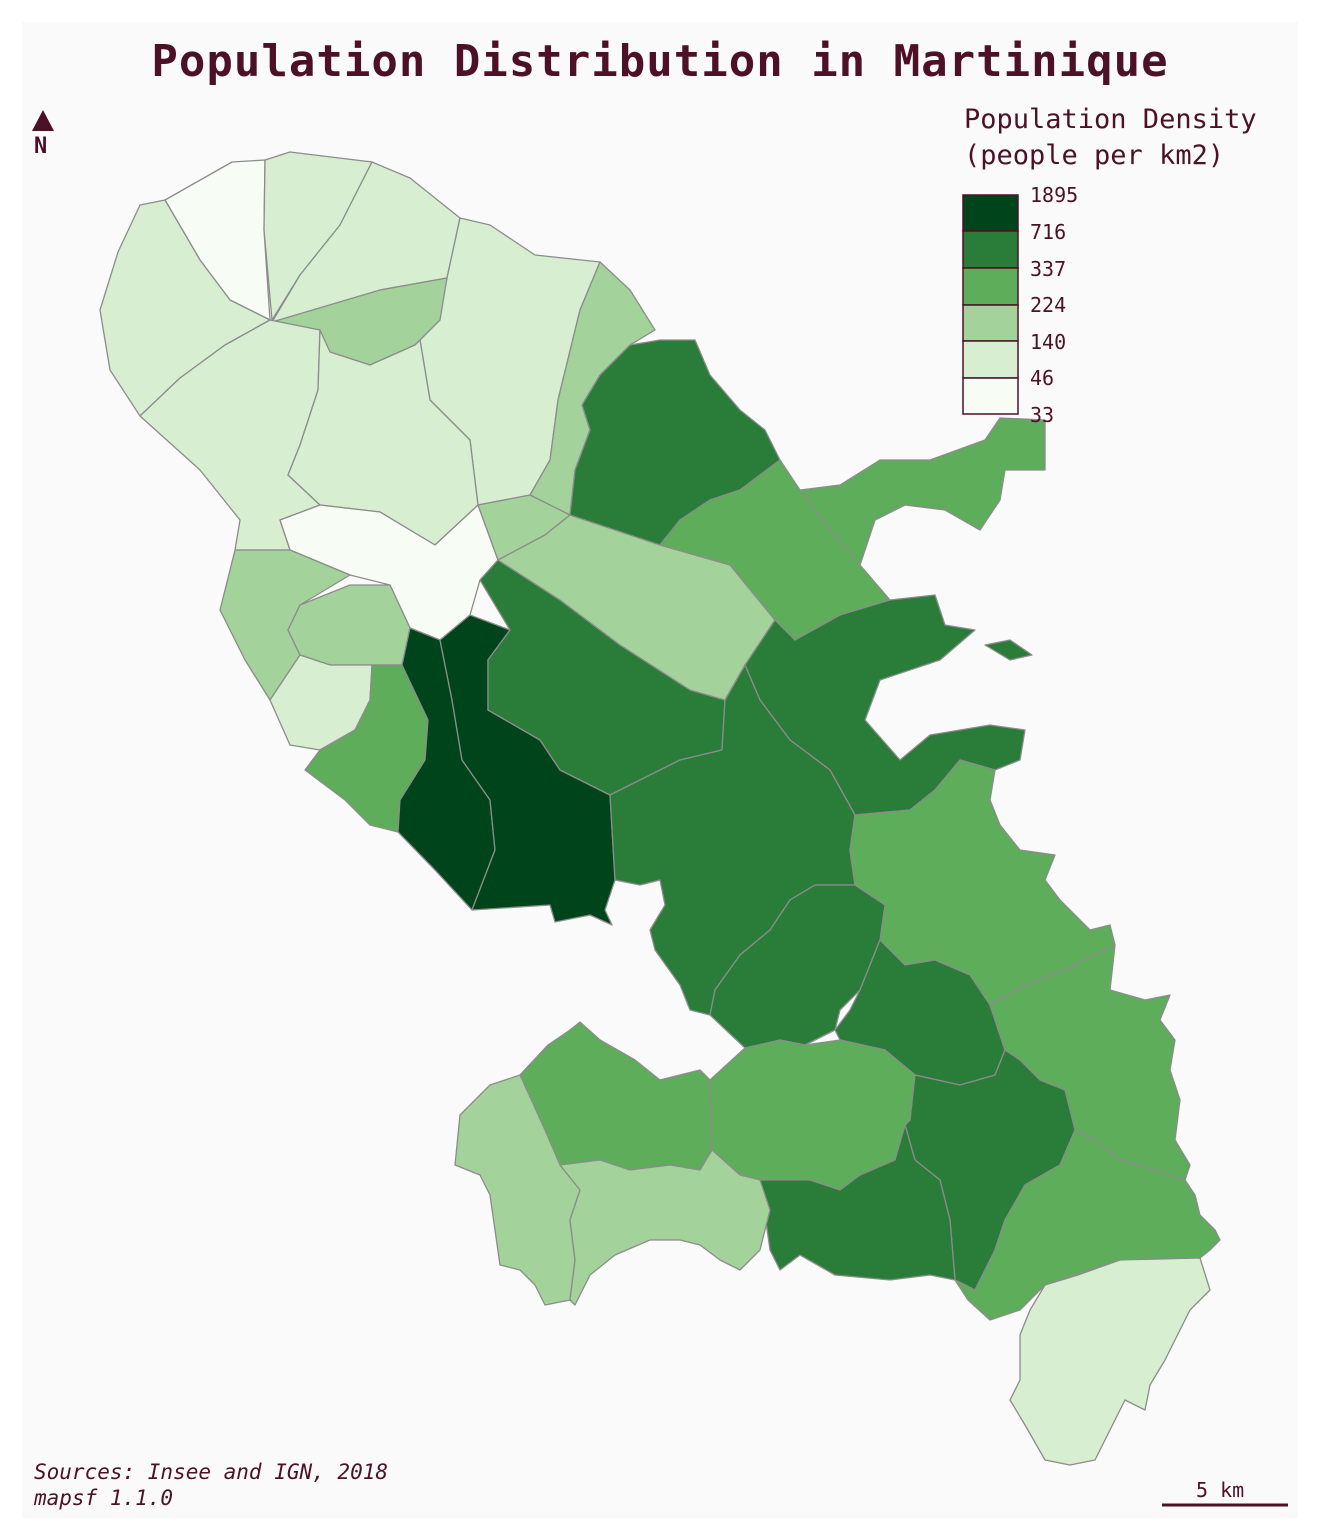 This screenshot has height=1540, width=1320. Describe the element at coordinates (1042, 378) in the screenshot. I see `legend-break-label: 46` at that location.